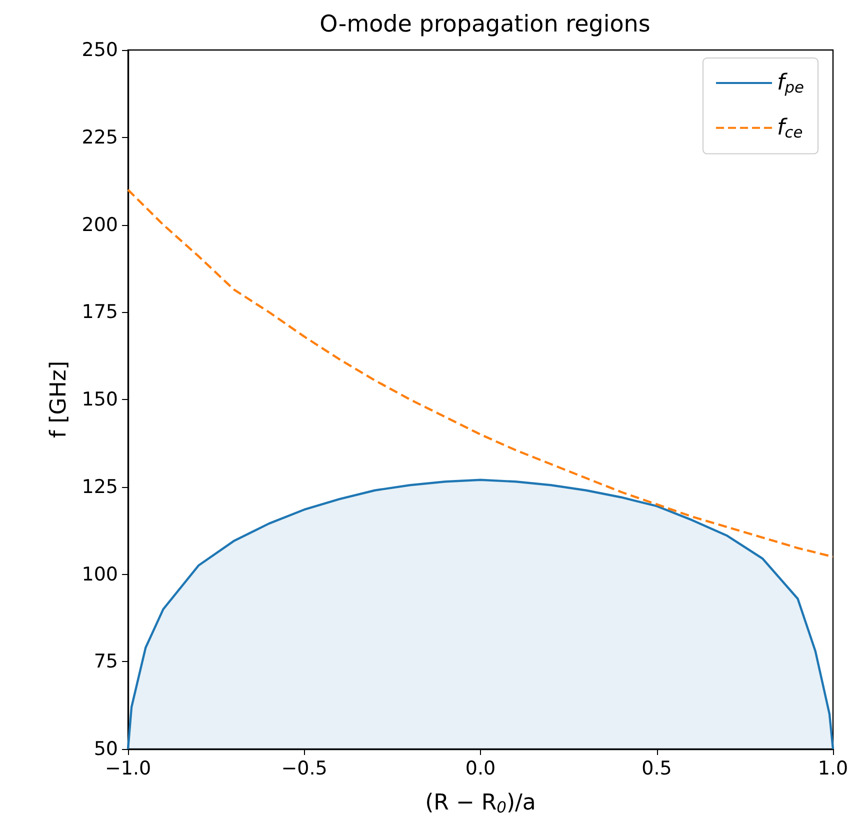 This screenshot has height=839, width=860. What do you see at coordinates (106, 661) in the screenshot?
I see `y-tick-label: 75` at bounding box center [106, 661].